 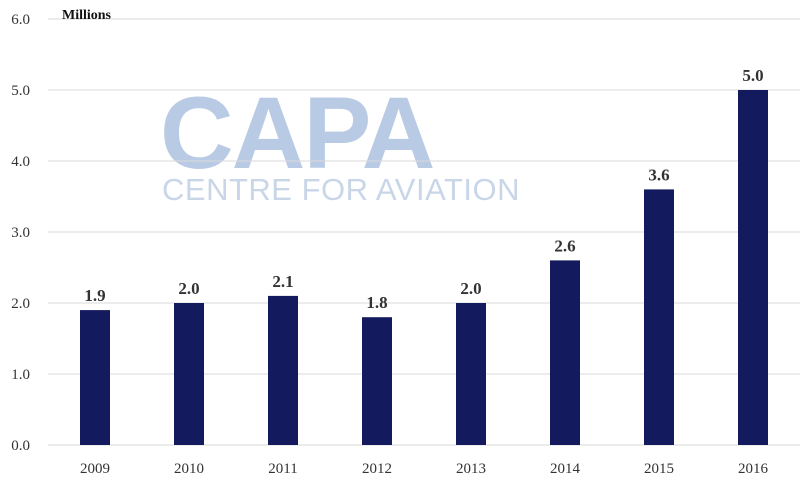 What do you see at coordinates (564, 245) in the screenshot?
I see `data-label: 2.6` at bounding box center [564, 245].